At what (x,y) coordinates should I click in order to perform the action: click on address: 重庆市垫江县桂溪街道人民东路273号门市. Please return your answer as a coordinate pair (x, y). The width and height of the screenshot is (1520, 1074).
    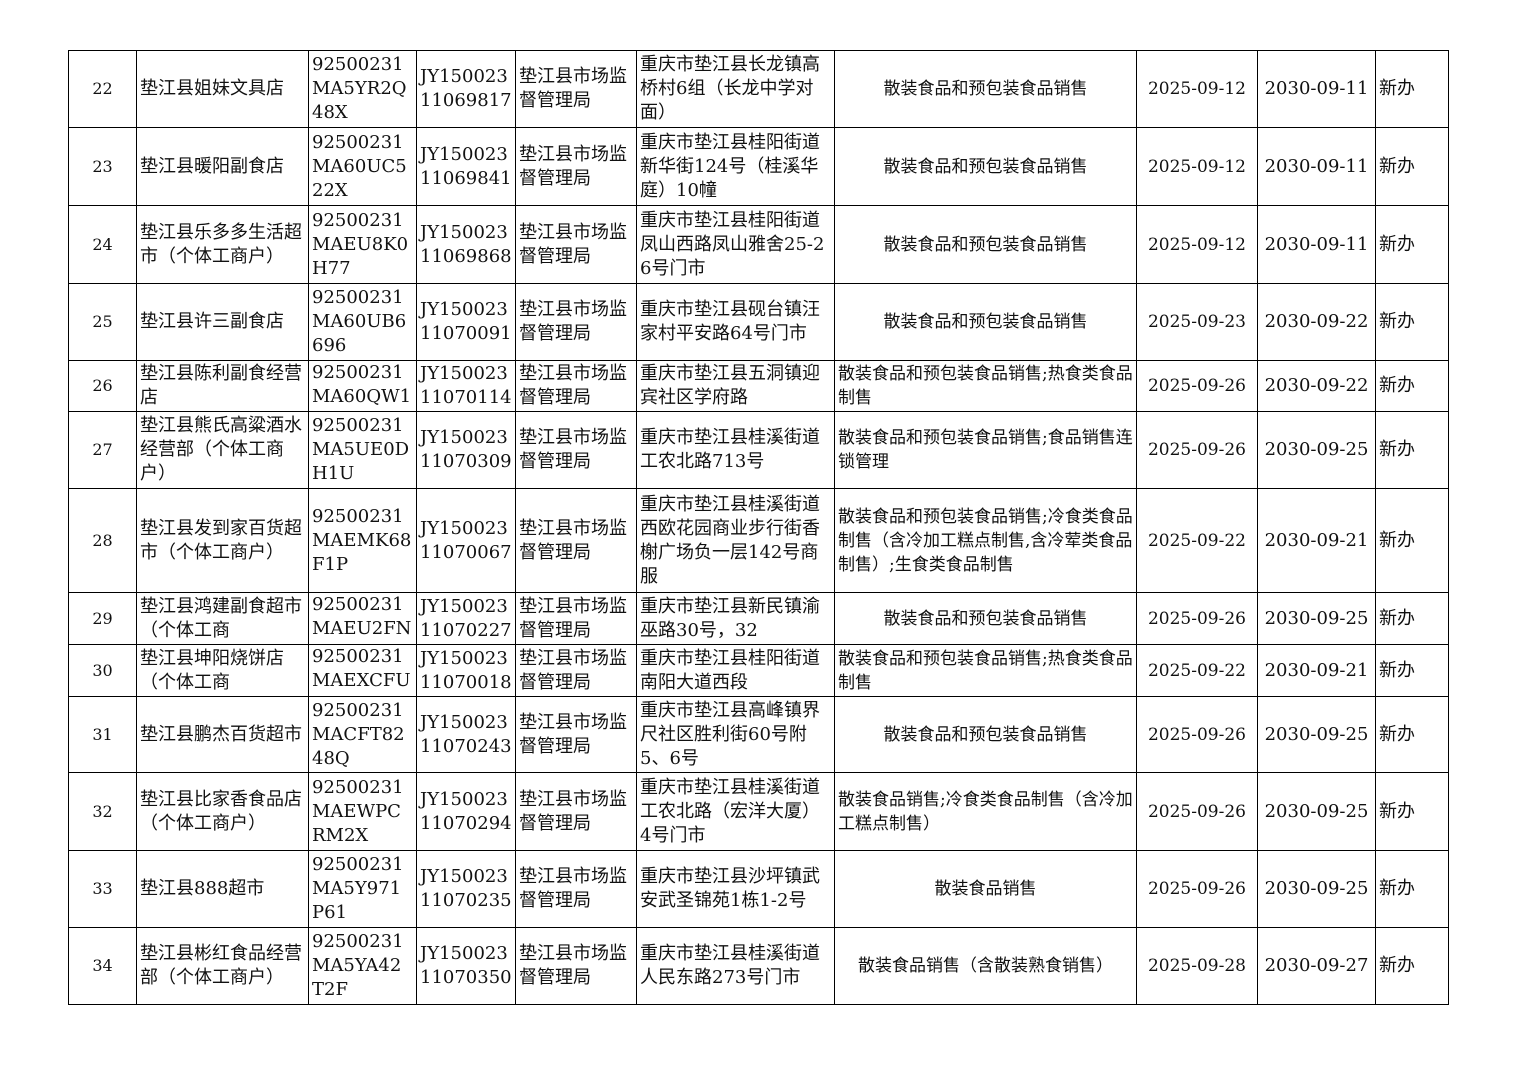
    Looking at the image, I should click on (730, 965).